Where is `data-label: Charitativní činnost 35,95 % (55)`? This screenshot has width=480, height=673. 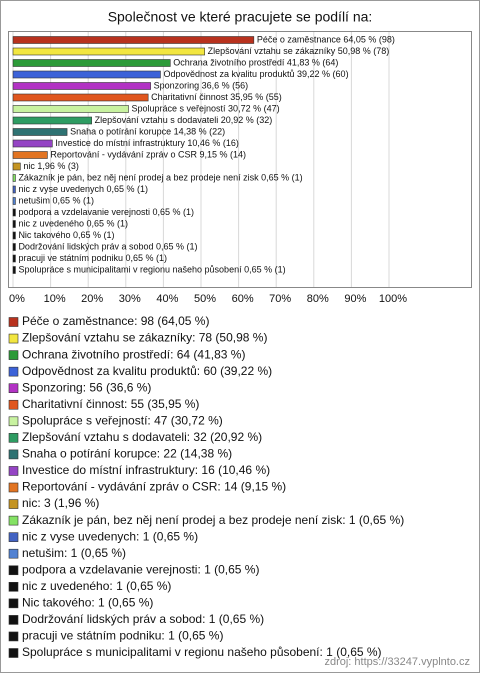
data-label: Charitativní činnost 35,95 % (55) is located at coordinates (216, 97).